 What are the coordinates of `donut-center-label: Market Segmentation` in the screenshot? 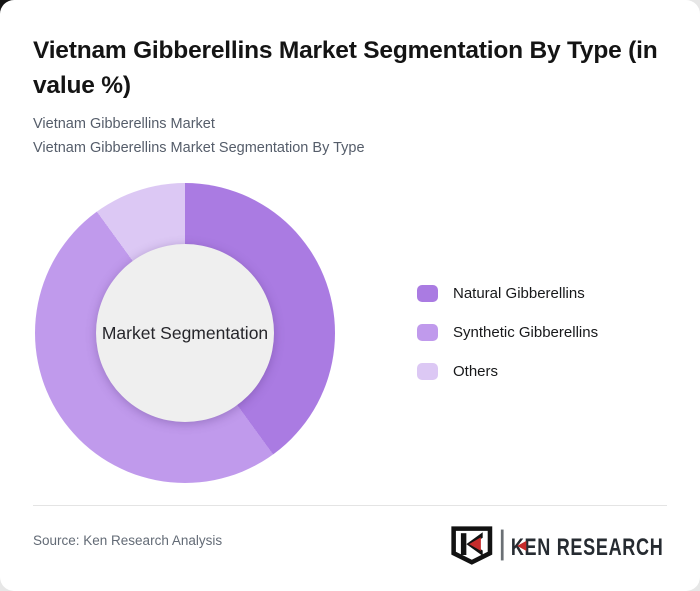 It's located at (185, 332).